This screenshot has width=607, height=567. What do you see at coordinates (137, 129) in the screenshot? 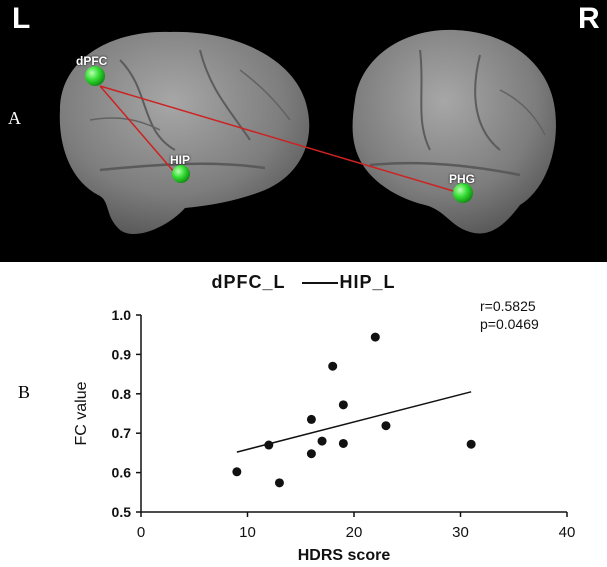
I see `edge-dpfc-hip` at bounding box center [137, 129].